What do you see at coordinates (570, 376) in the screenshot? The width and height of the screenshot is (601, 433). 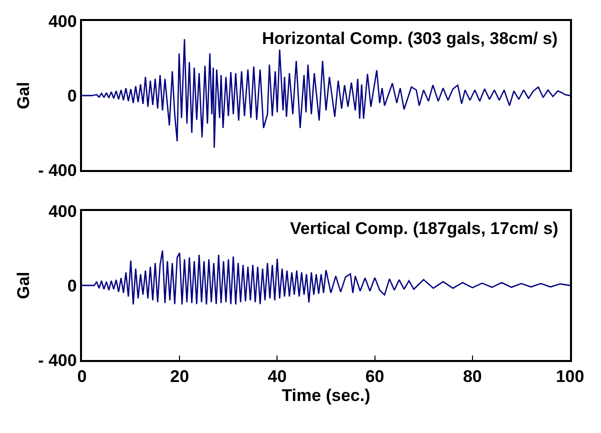 I see `x-tick-label: 100` at bounding box center [570, 376].